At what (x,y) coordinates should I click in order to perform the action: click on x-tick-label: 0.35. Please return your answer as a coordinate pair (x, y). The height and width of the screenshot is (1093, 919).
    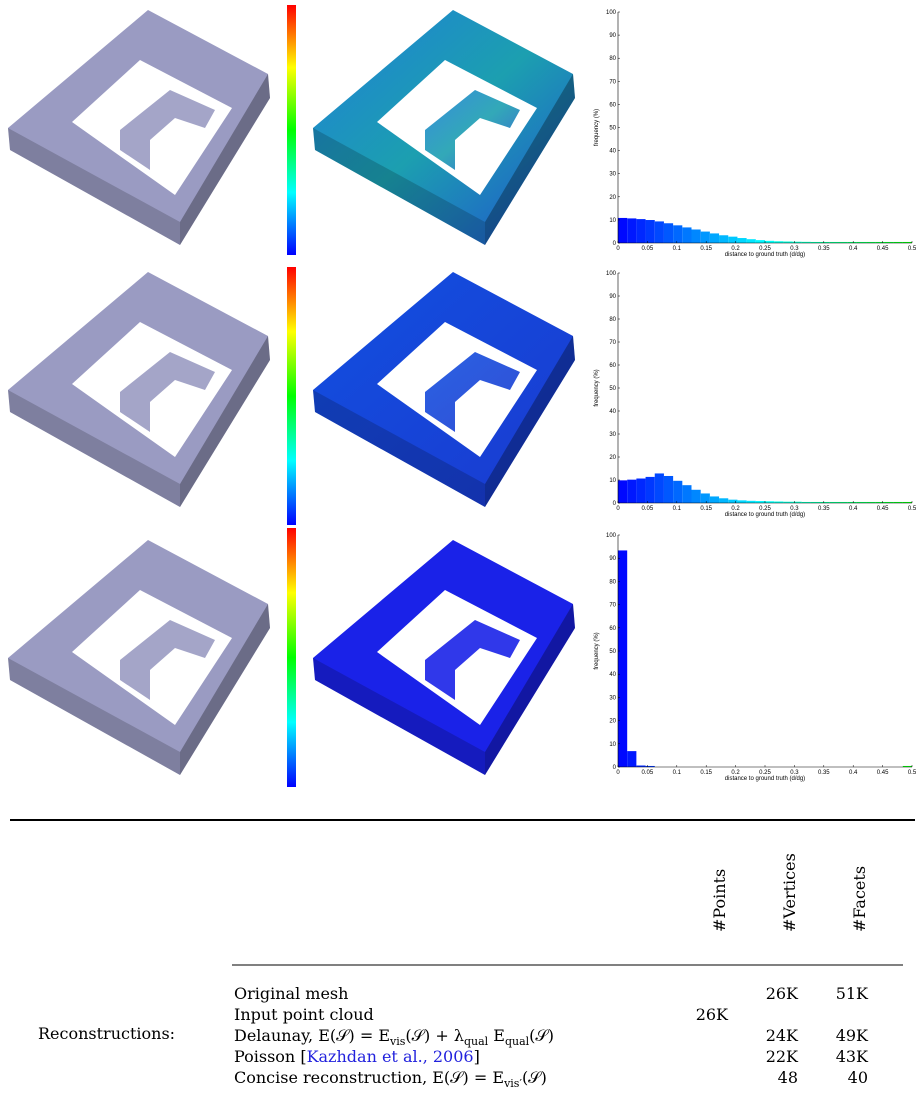
    Looking at the image, I should click on (824, 773).